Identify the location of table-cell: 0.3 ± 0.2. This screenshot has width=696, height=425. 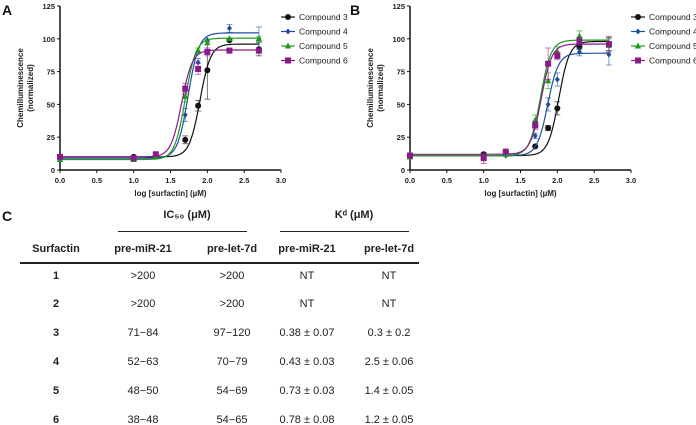
(389, 333).